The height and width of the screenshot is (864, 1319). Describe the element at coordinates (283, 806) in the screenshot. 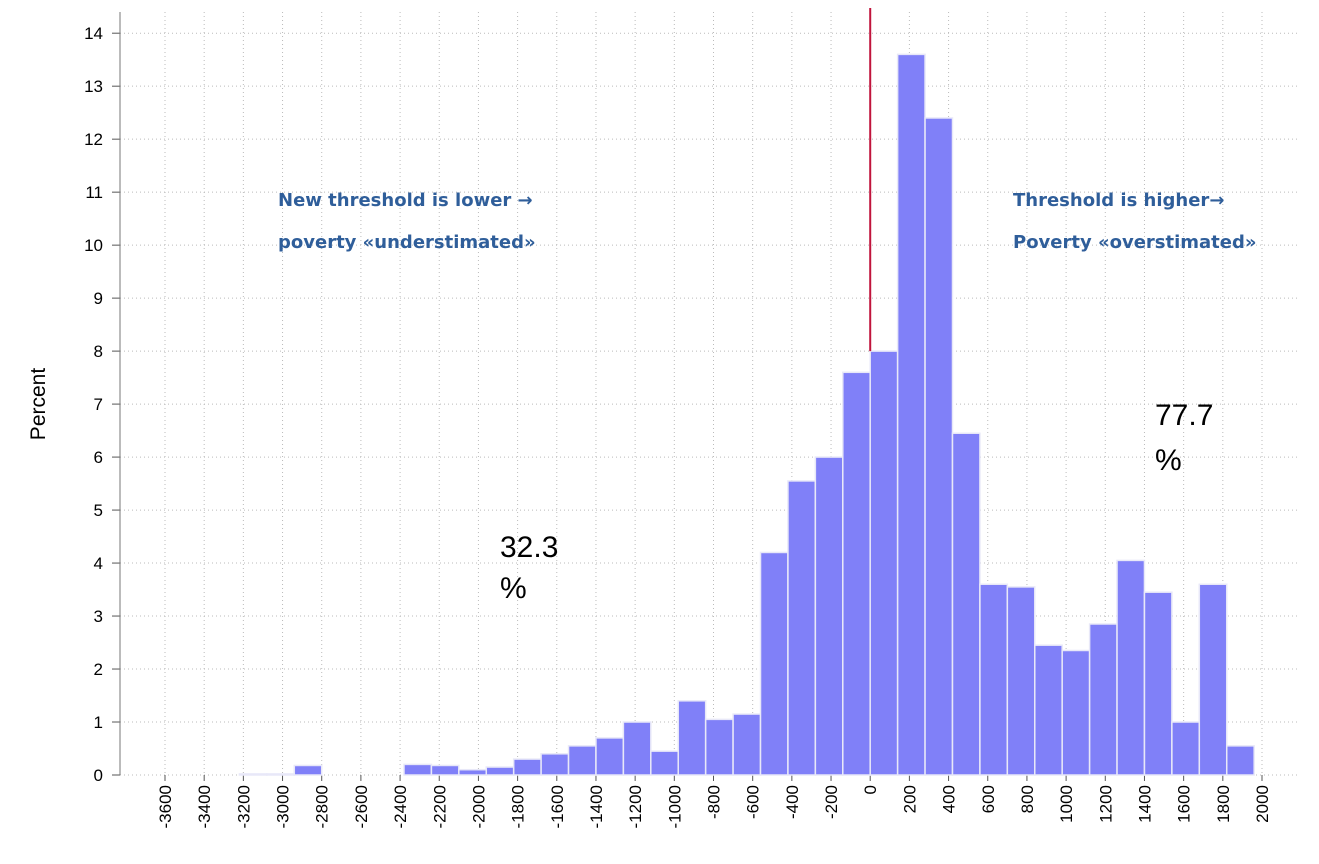

I see `x-tick-label: -3000` at that location.